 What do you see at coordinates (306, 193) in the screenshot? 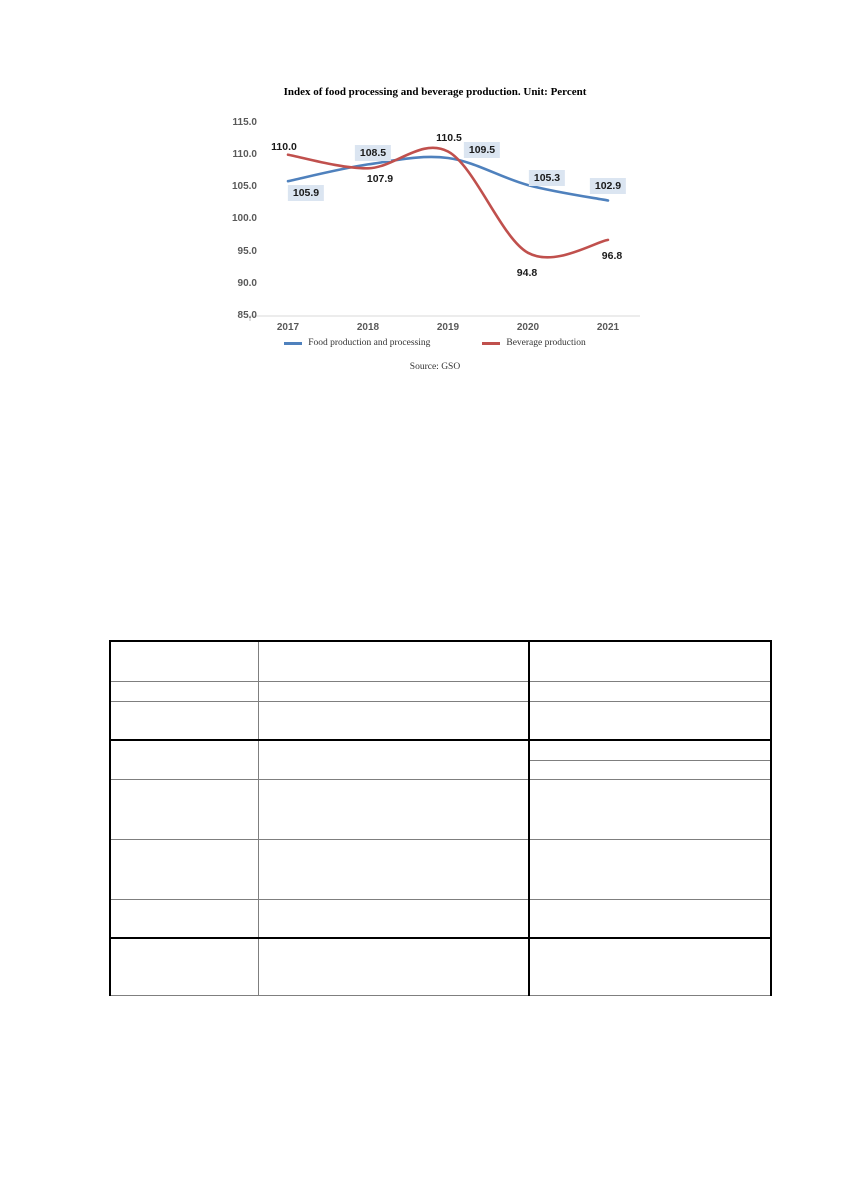
I see `data-label: 105.9` at bounding box center [306, 193].